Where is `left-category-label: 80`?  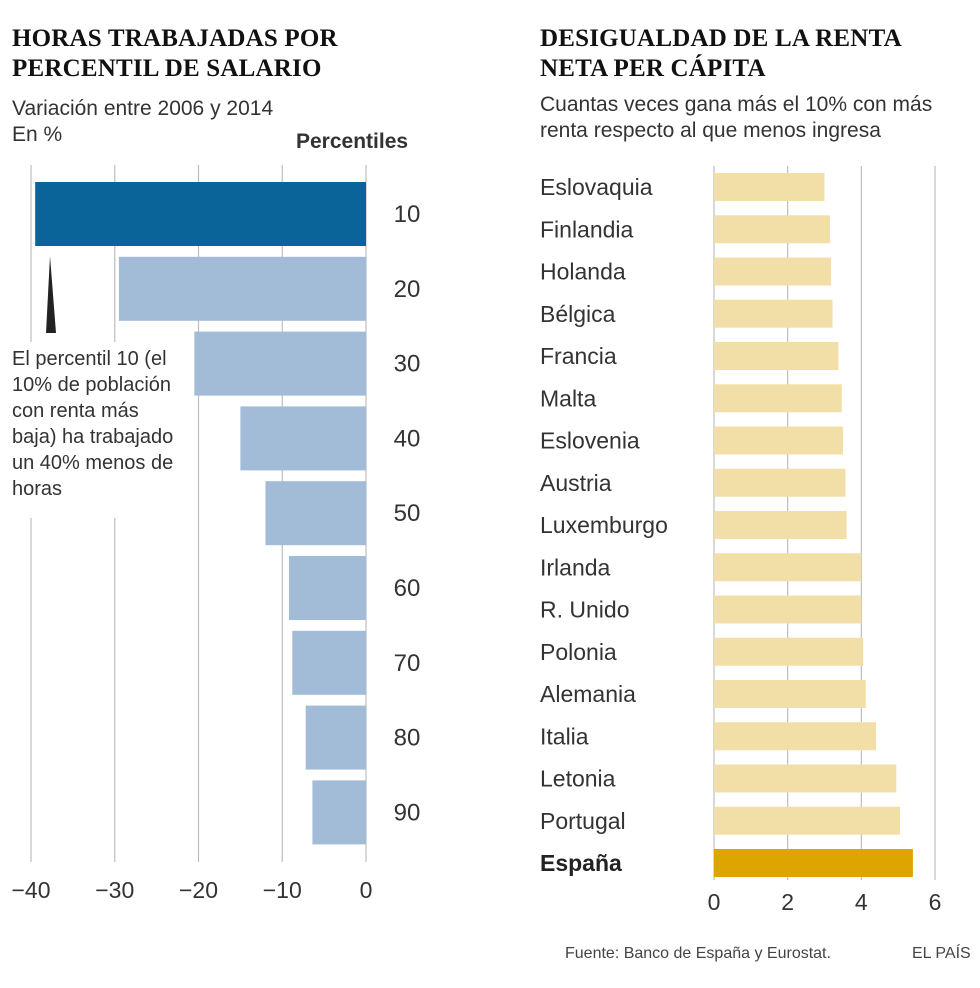
left-category-label: 80 is located at coordinates (407, 738).